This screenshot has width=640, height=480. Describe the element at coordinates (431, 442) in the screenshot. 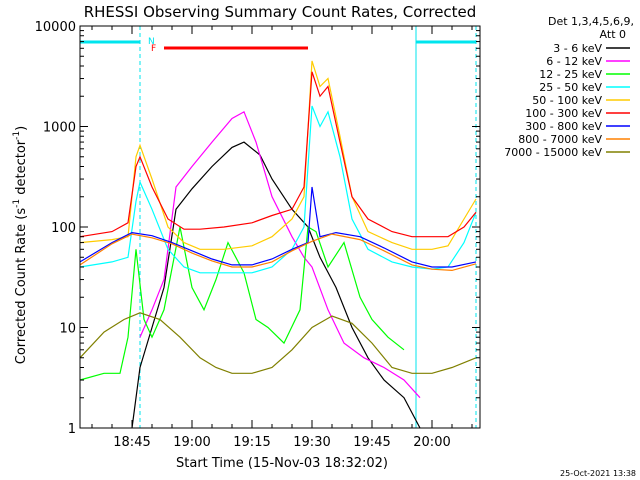

I see `x-tick-label: 20:00` at that location.